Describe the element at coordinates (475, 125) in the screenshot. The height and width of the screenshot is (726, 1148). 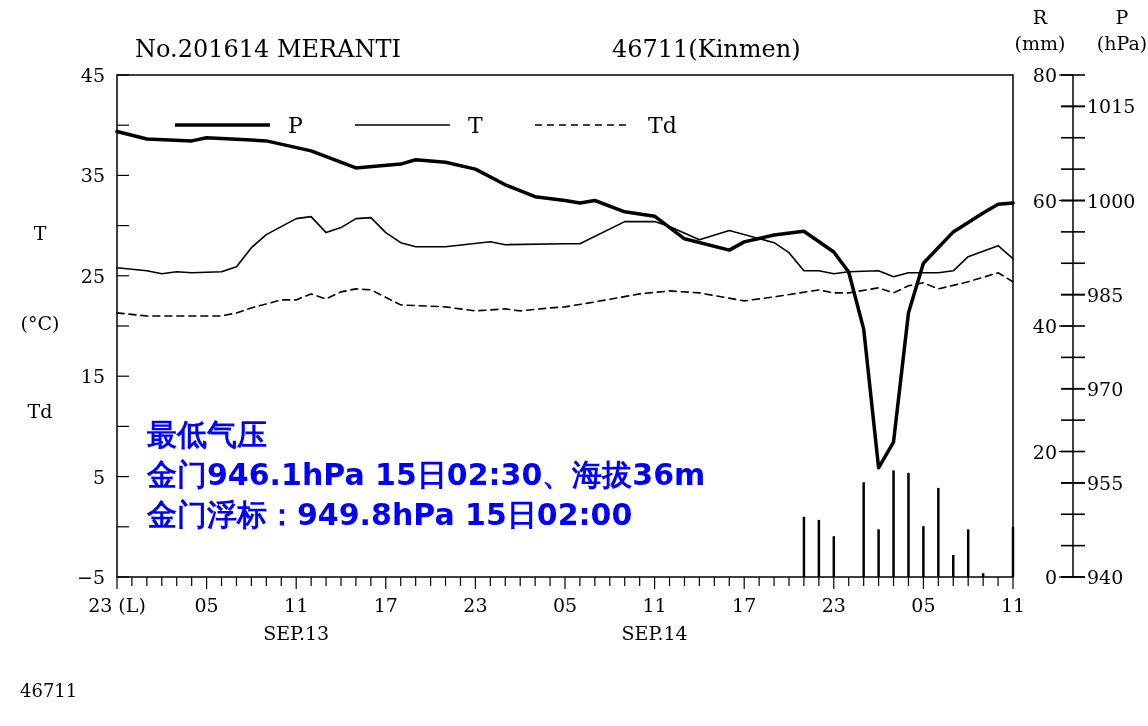
I see `legend-label: T` at that location.